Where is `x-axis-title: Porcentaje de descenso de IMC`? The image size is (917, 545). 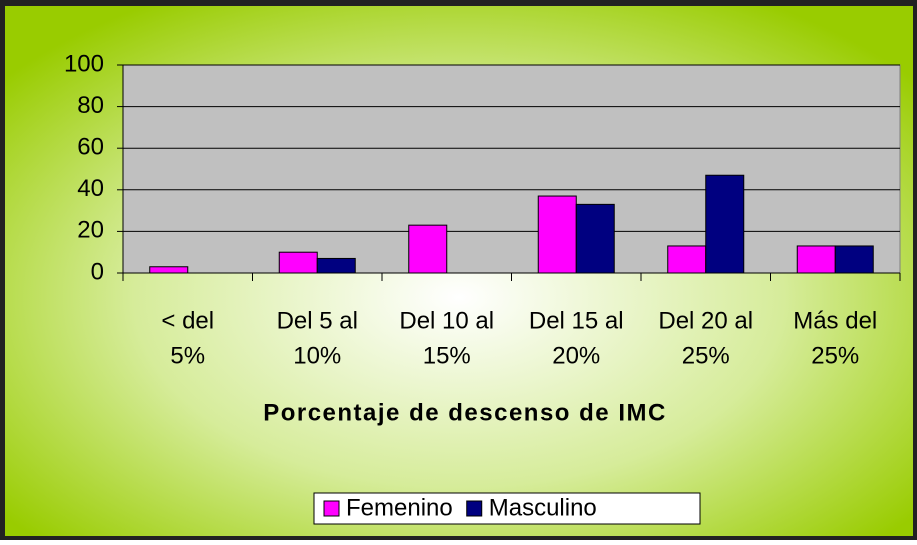 x-axis-title: Porcentaje de descenso de IMC is located at coordinates (465, 412).